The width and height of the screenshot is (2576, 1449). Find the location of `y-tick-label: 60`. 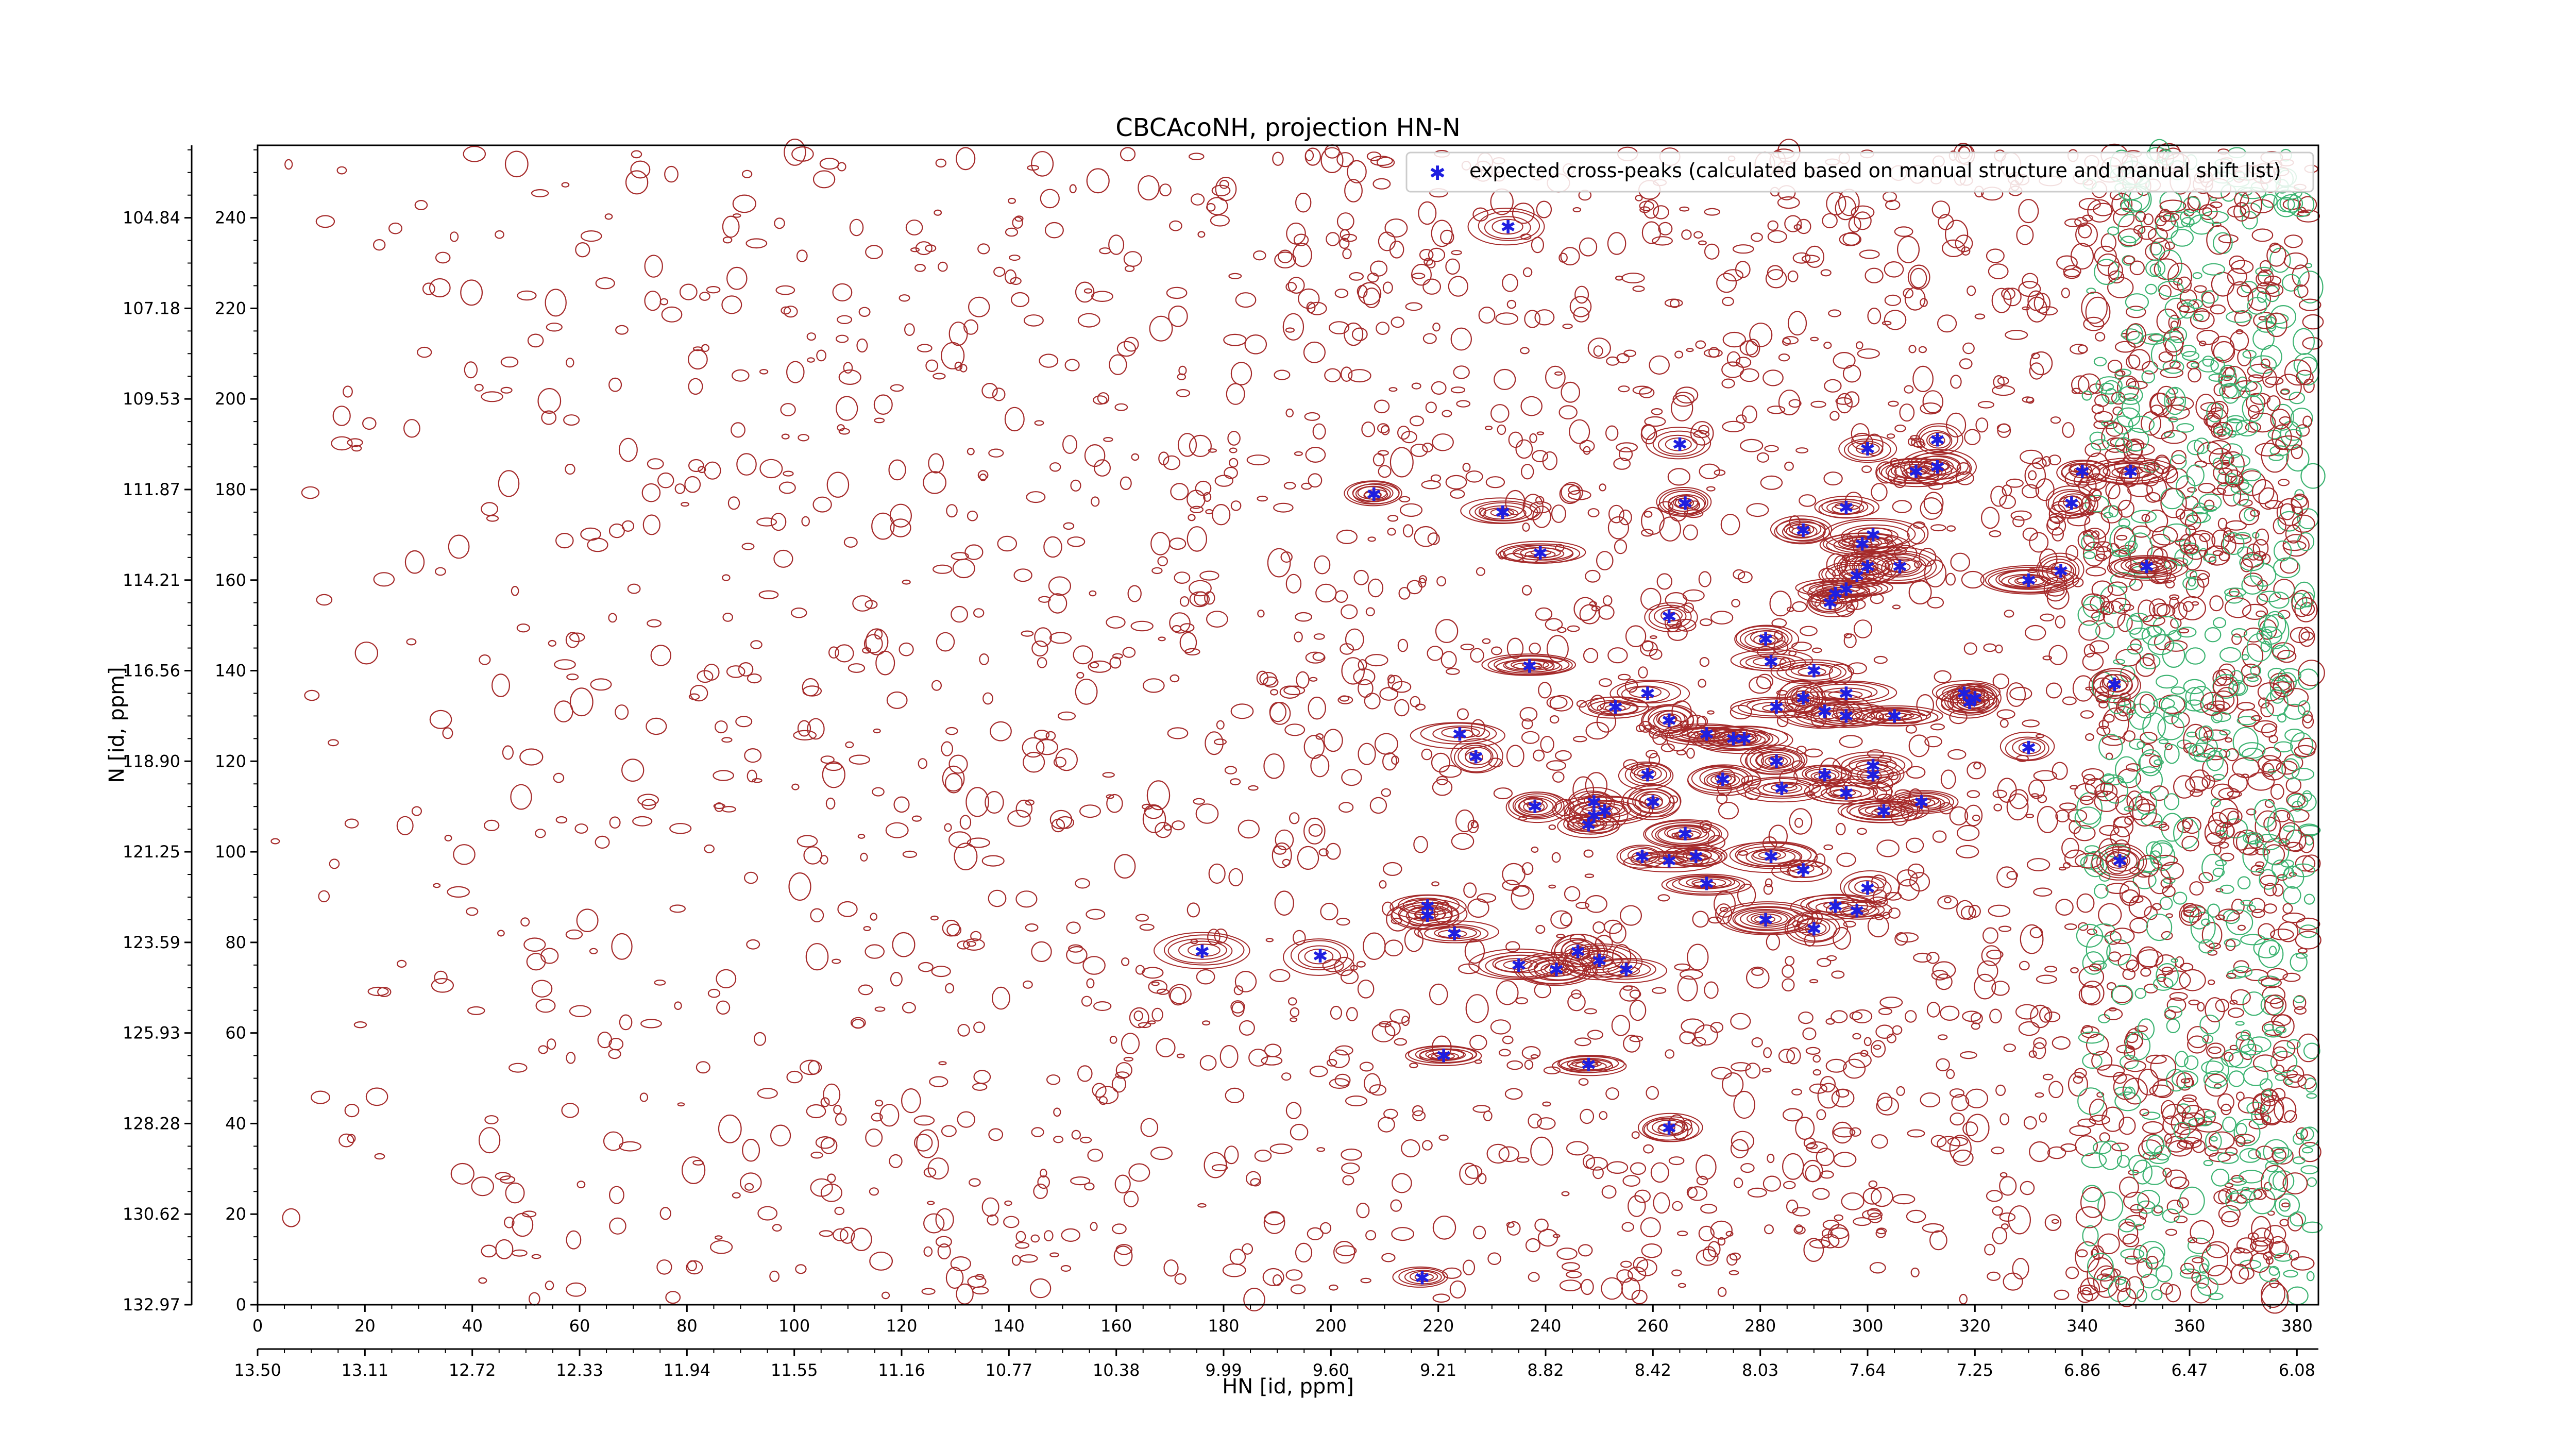

y-tick-label: 60 is located at coordinates (235, 1033).